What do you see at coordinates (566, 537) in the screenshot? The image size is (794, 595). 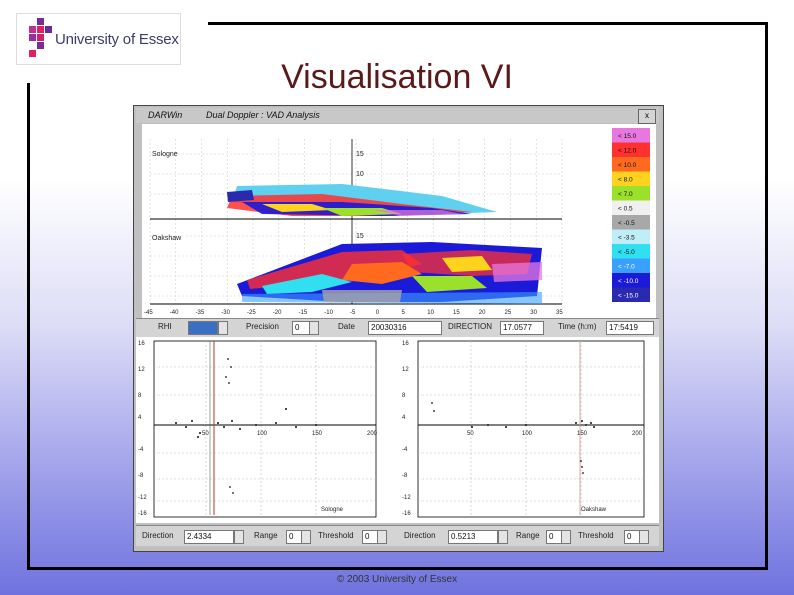 I see `right-range-stepper` at bounding box center [566, 537].